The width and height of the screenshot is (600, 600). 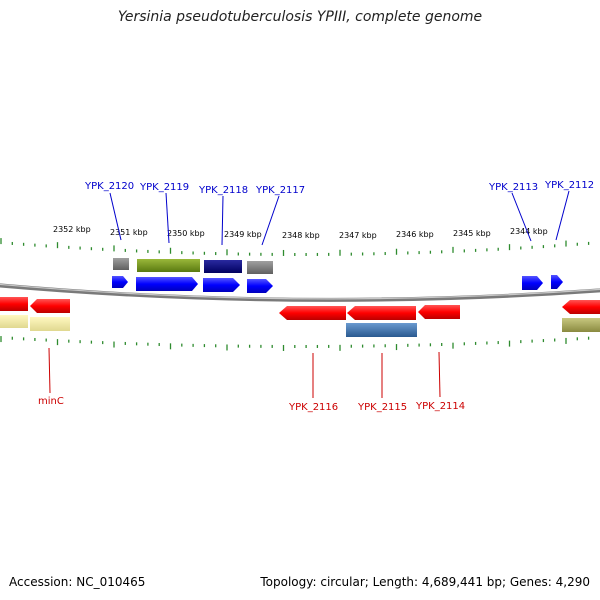 What do you see at coordinates (72, 229) in the screenshot?
I see `scale-label: 2352 kbp` at bounding box center [72, 229].